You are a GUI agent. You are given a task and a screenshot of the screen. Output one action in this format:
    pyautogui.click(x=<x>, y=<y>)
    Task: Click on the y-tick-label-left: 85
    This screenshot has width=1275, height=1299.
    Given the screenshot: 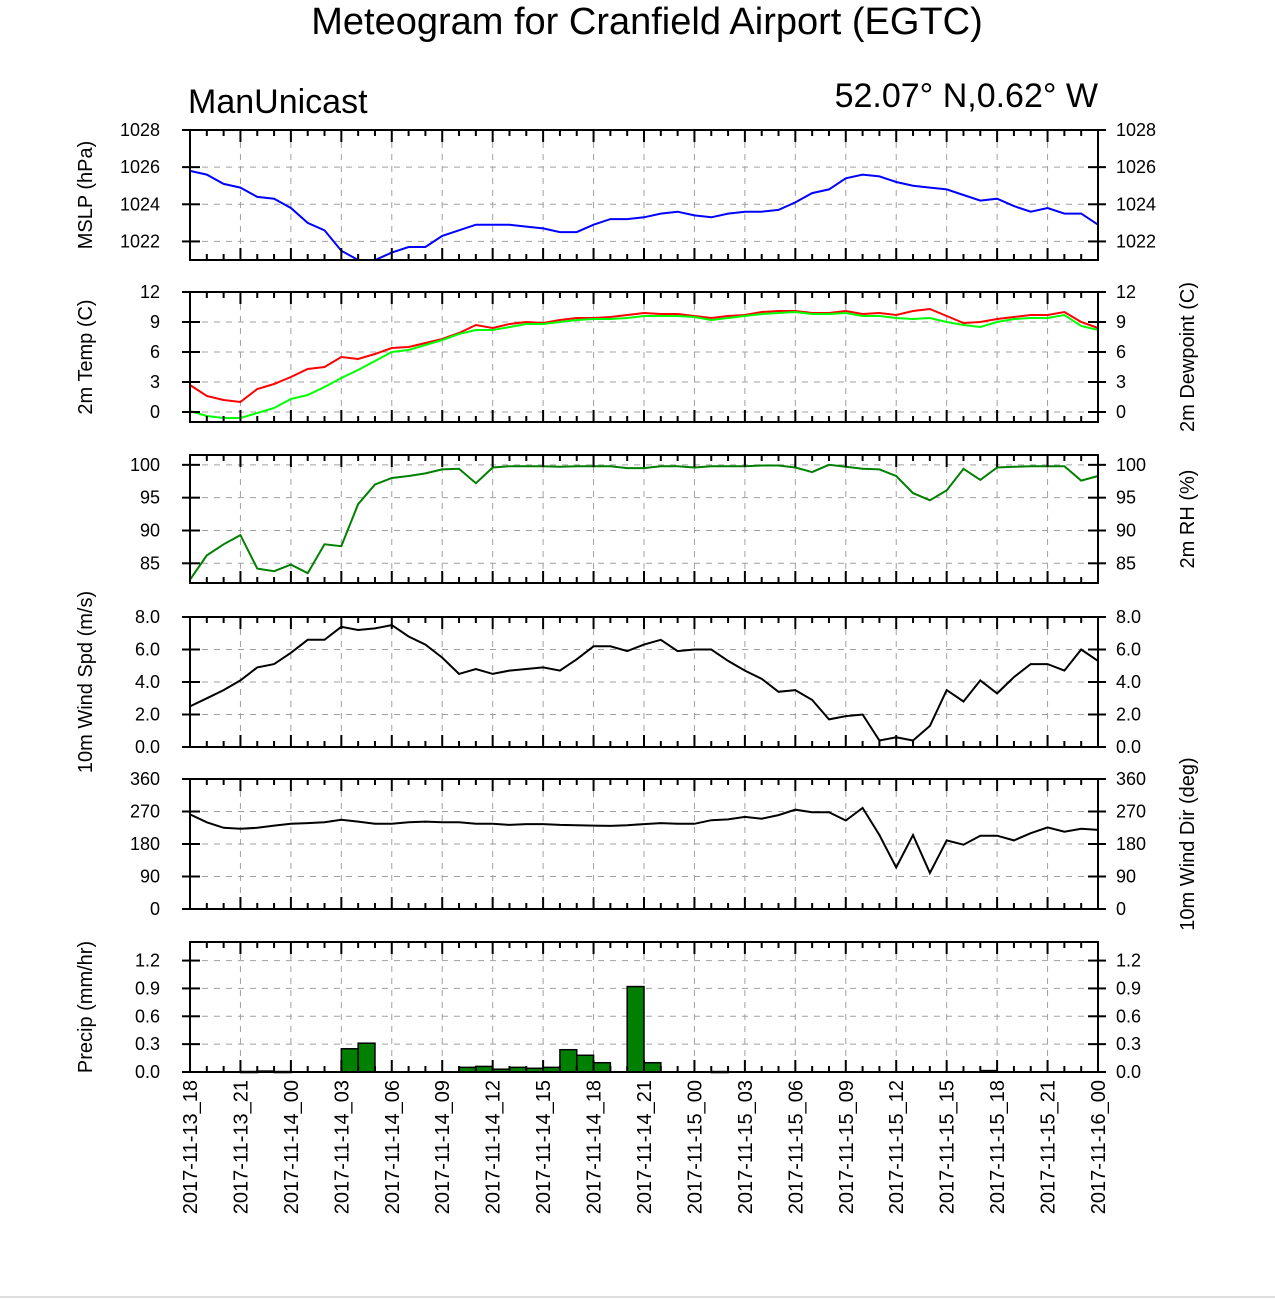 What is the action you would take?
    pyautogui.click(x=150, y=563)
    